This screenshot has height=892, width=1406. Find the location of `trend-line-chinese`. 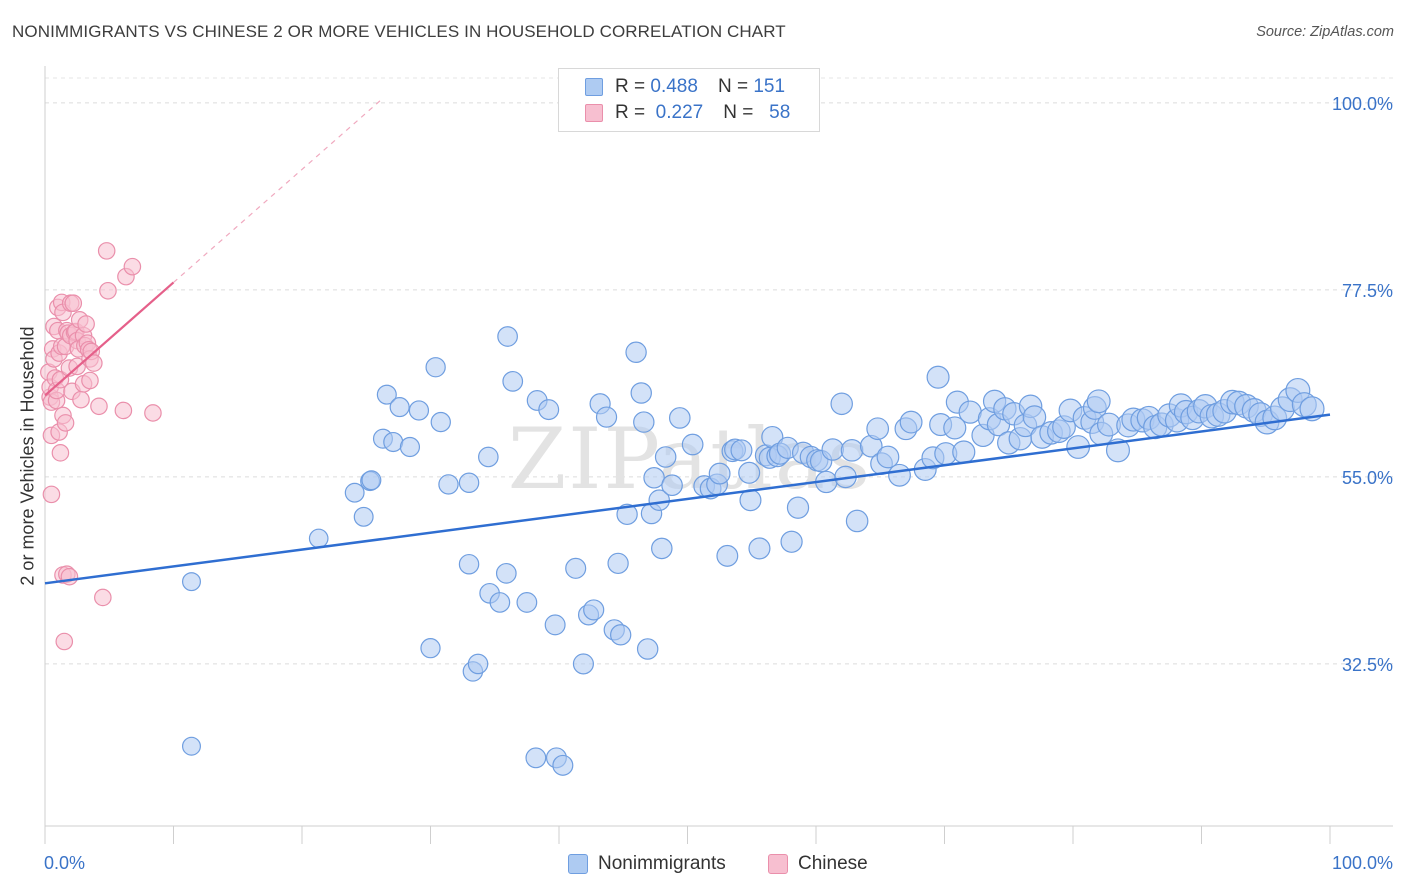

trend-line-chinese is located at coordinates (109, 339).